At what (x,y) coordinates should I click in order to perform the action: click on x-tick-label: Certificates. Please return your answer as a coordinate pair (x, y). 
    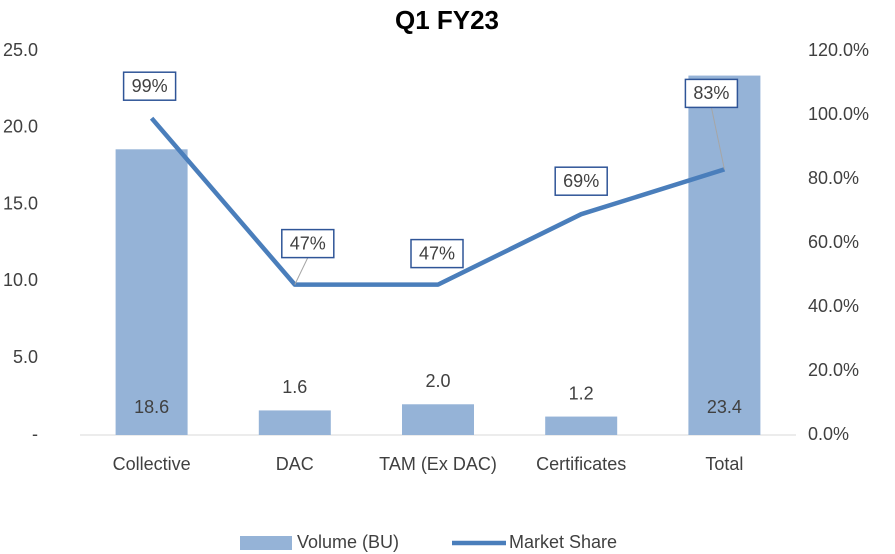
    Looking at the image, I should click on (581, 464).